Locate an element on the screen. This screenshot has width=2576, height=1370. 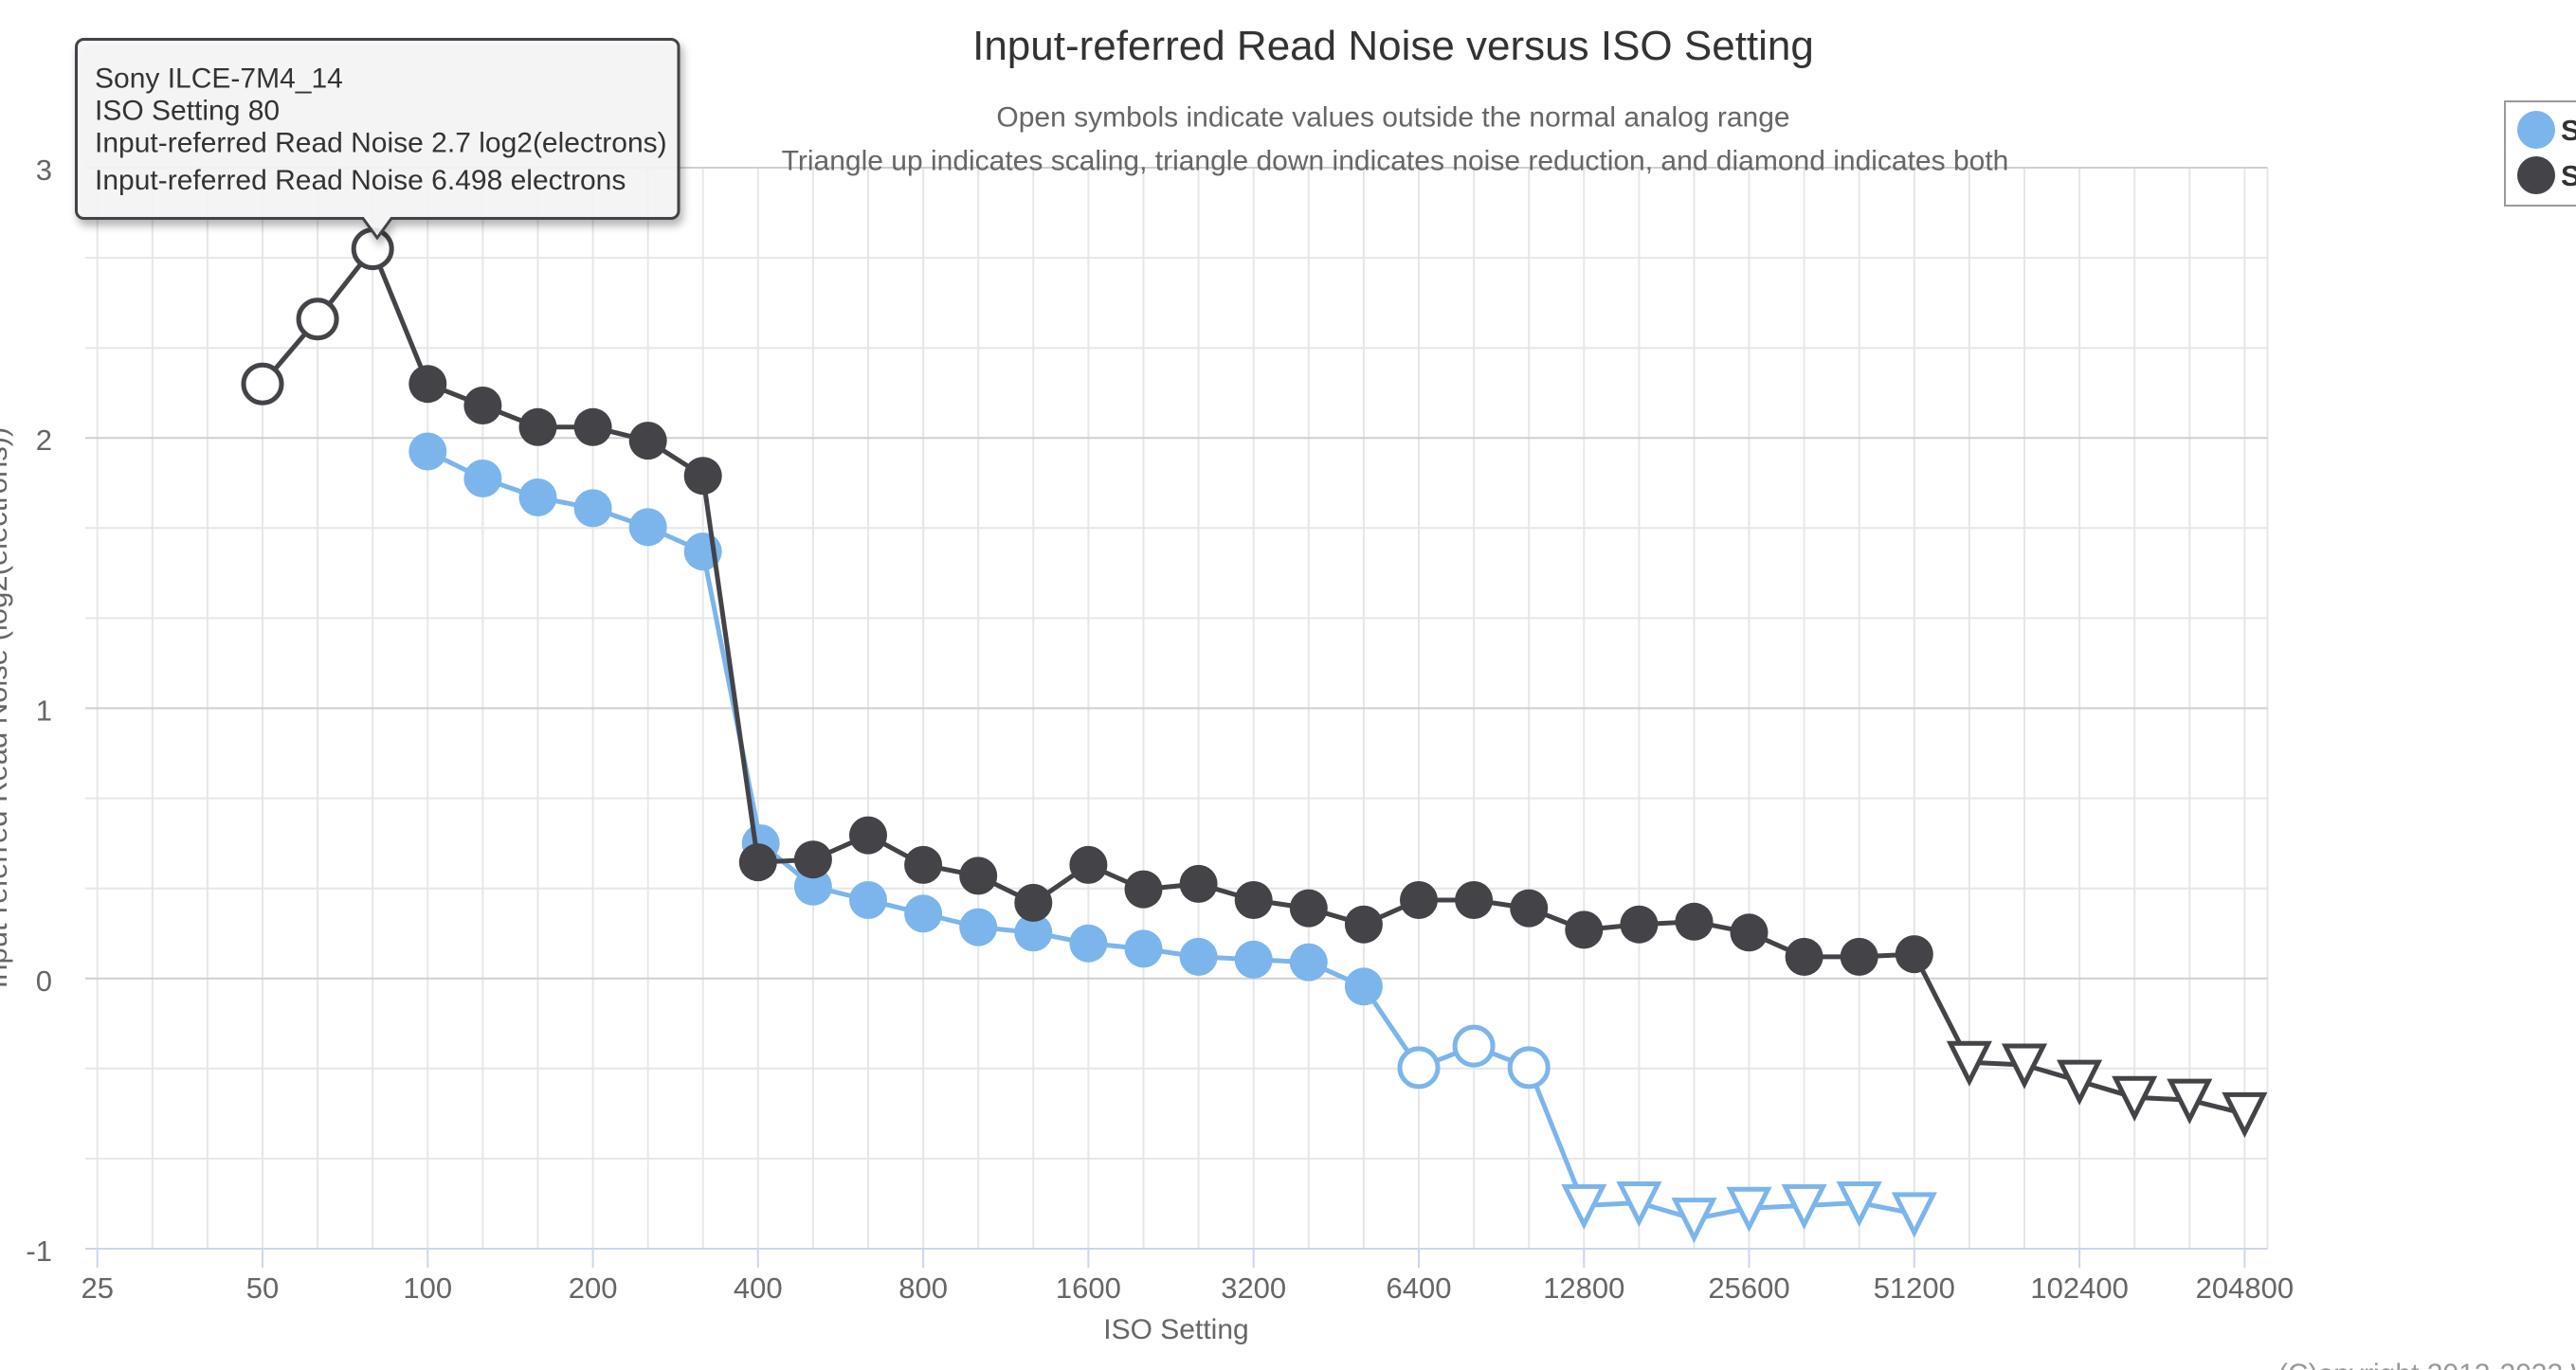
svg-text: 2 is located at coordinates (44, 441).